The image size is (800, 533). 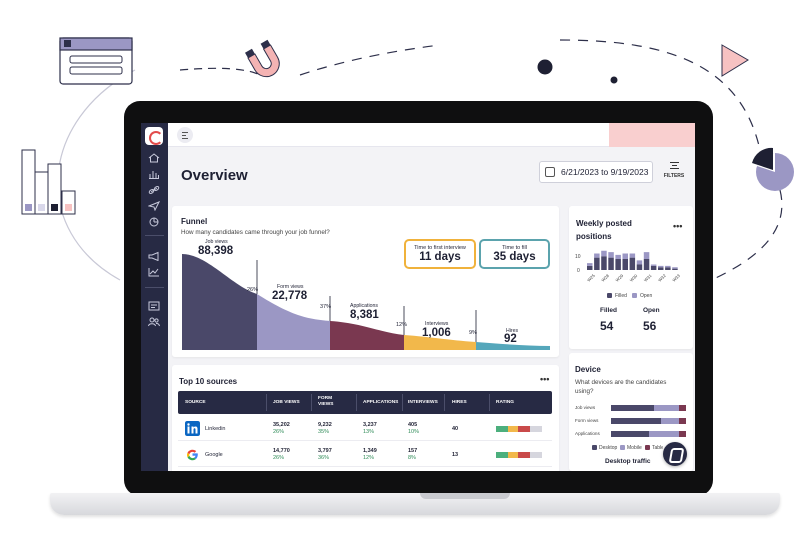 I want to click on cell-form-views-pct: 36%, so click(x=324, y=458).